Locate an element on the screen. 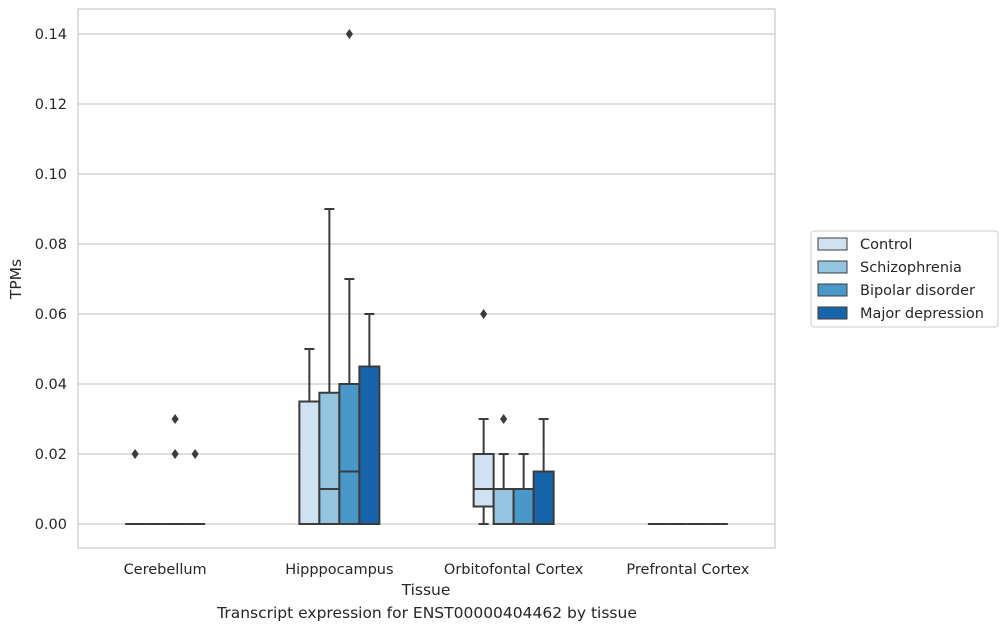 The width and height of the screenshot is (1007, 634). y-tick-label: 0.10 is located at coordinates (51, 175).